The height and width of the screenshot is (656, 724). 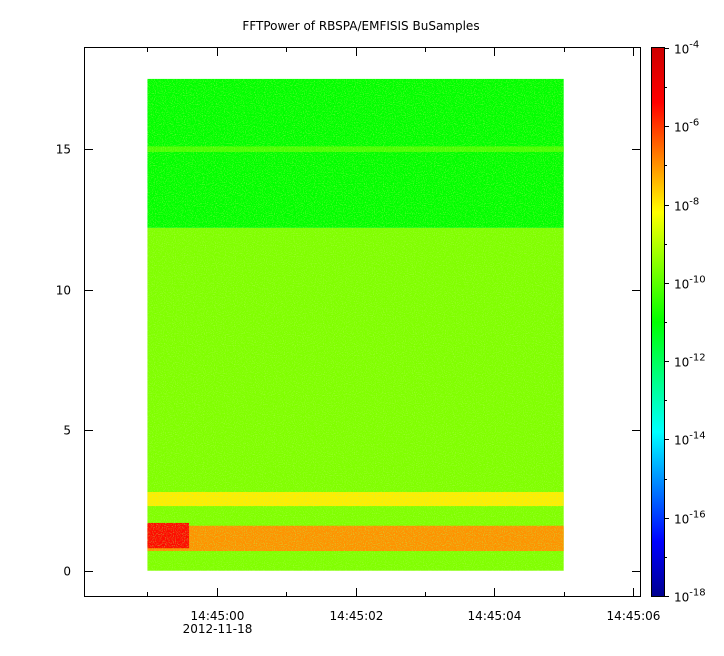 What do you see at coordinates (218, 616) in the screenshot?
I see `x-tick-label: 14:45:00` at bounding box center [218, 616].